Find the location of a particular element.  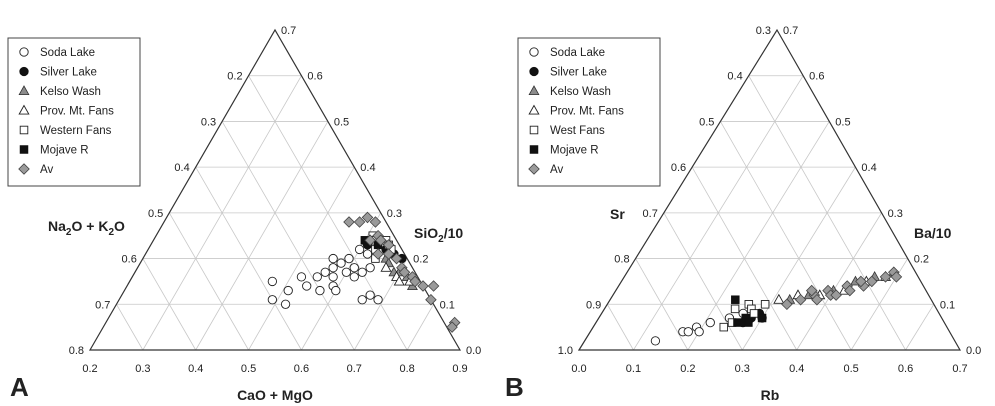

tick-label-left: 0.7 is located at coordinates (102, 305).